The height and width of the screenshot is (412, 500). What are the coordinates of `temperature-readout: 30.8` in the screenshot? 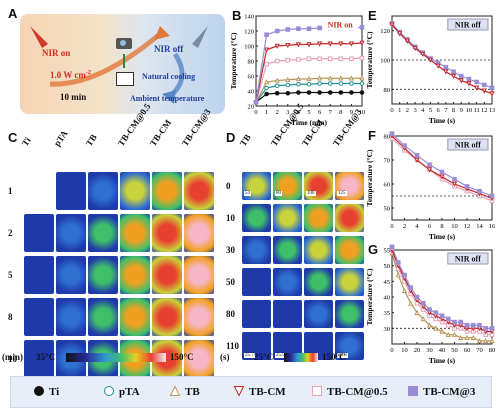 It's located at (342, 355).